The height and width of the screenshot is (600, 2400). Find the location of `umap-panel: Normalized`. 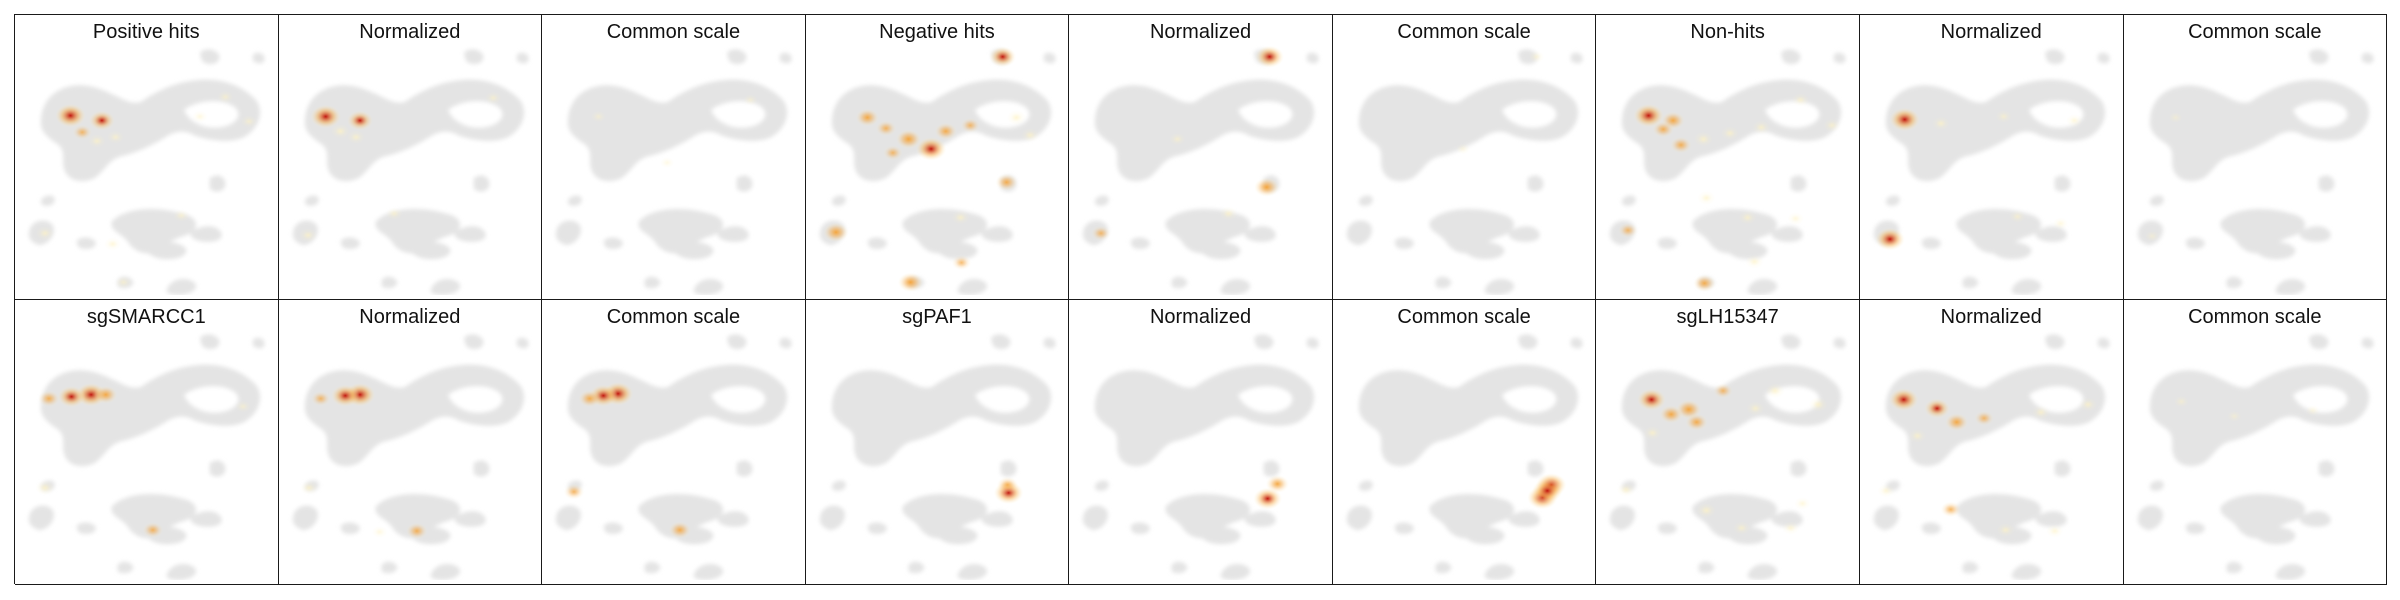

umap-panel: Normalized is located at coordinates (410, 442).